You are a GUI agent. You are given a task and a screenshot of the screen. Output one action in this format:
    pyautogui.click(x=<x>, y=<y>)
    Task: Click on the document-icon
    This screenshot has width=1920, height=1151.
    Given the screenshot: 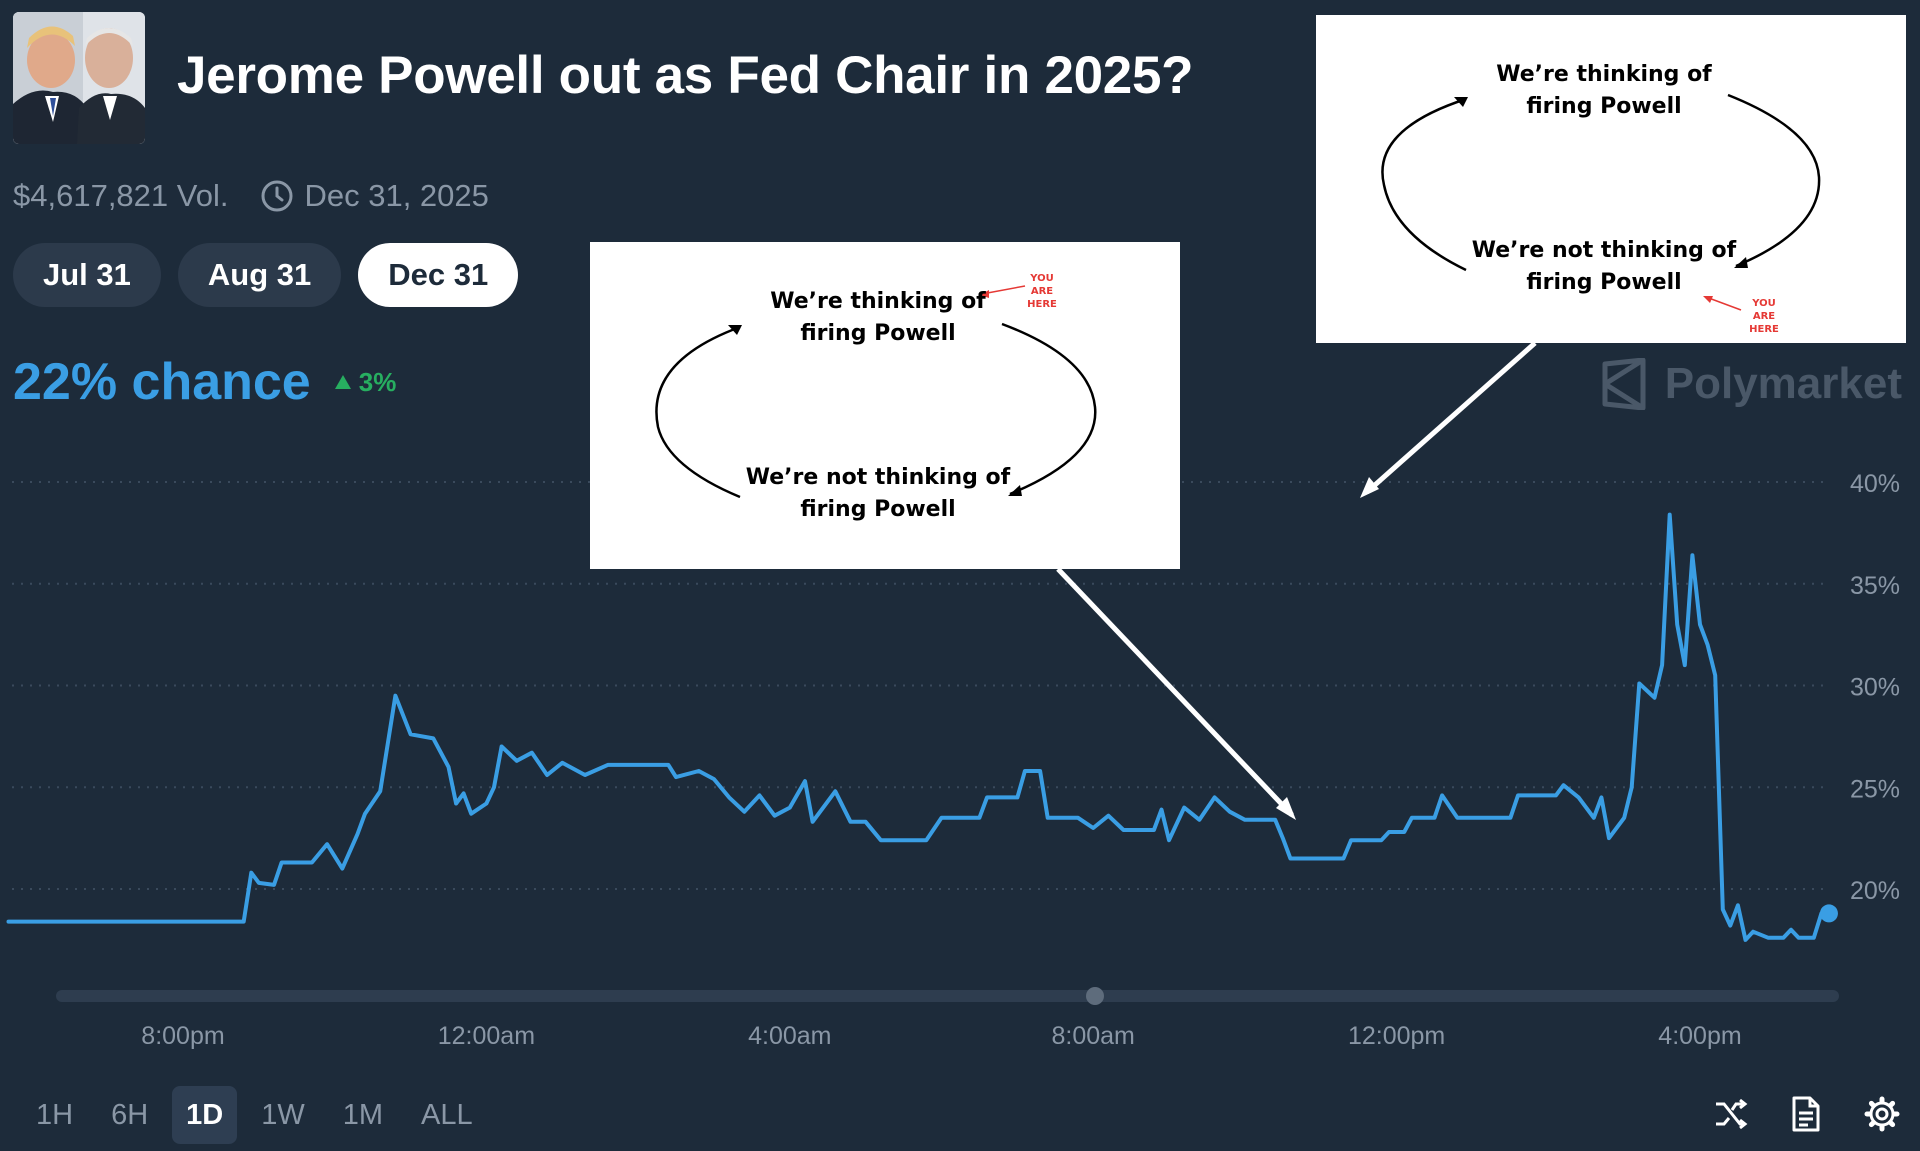 What is the action you would take?
    pyautogui.click(x=1806, y=1114)
    